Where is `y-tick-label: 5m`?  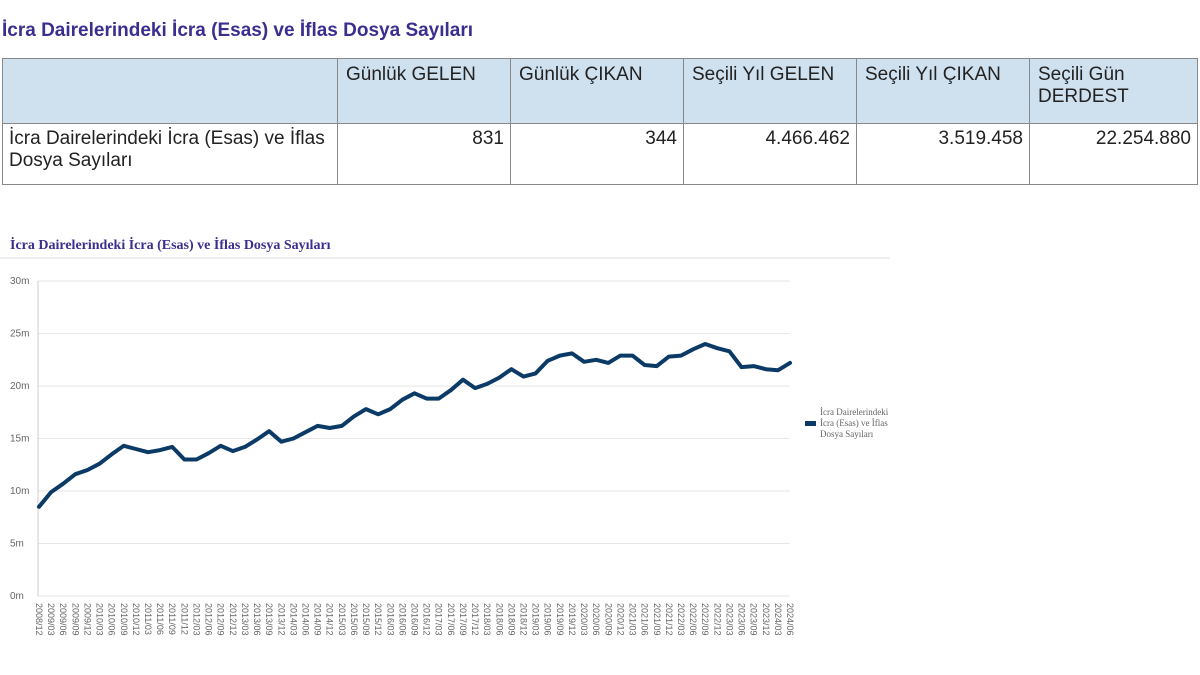 y-tick-label: 5m is located at coordinates (17, 544).